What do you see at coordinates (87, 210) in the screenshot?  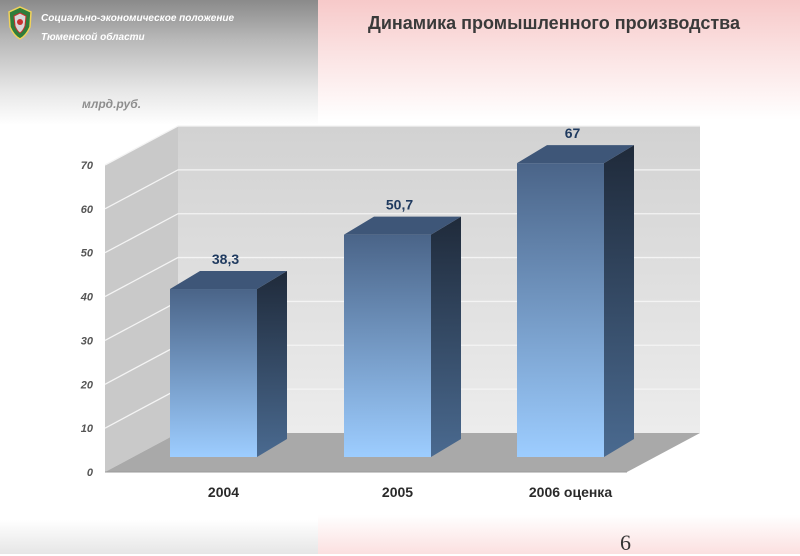 I see `y-tick-label: 60` at bounding box center [87, 210].